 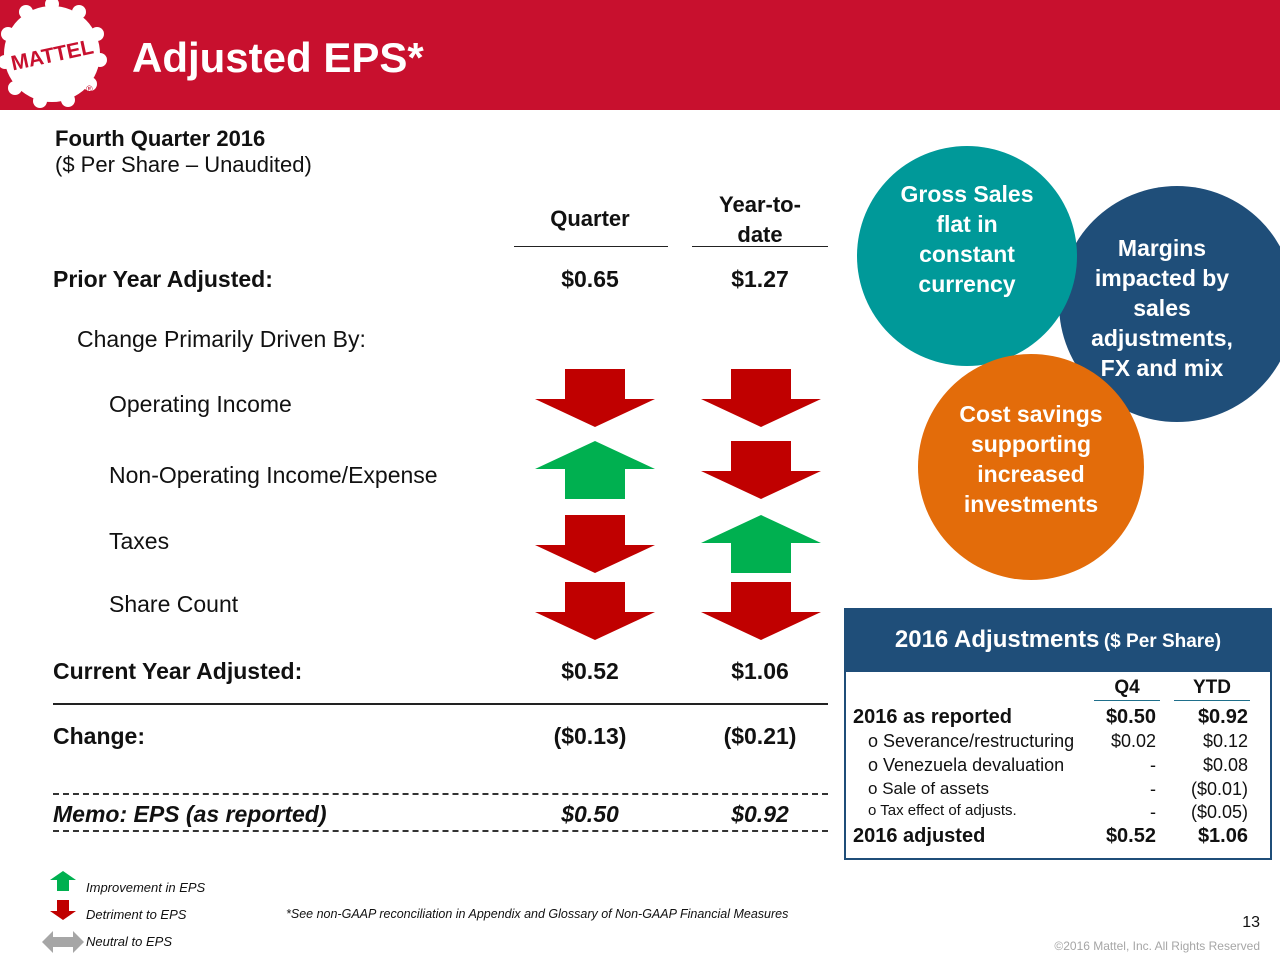 I want to click on header-bar, so click(x=640, y=55).